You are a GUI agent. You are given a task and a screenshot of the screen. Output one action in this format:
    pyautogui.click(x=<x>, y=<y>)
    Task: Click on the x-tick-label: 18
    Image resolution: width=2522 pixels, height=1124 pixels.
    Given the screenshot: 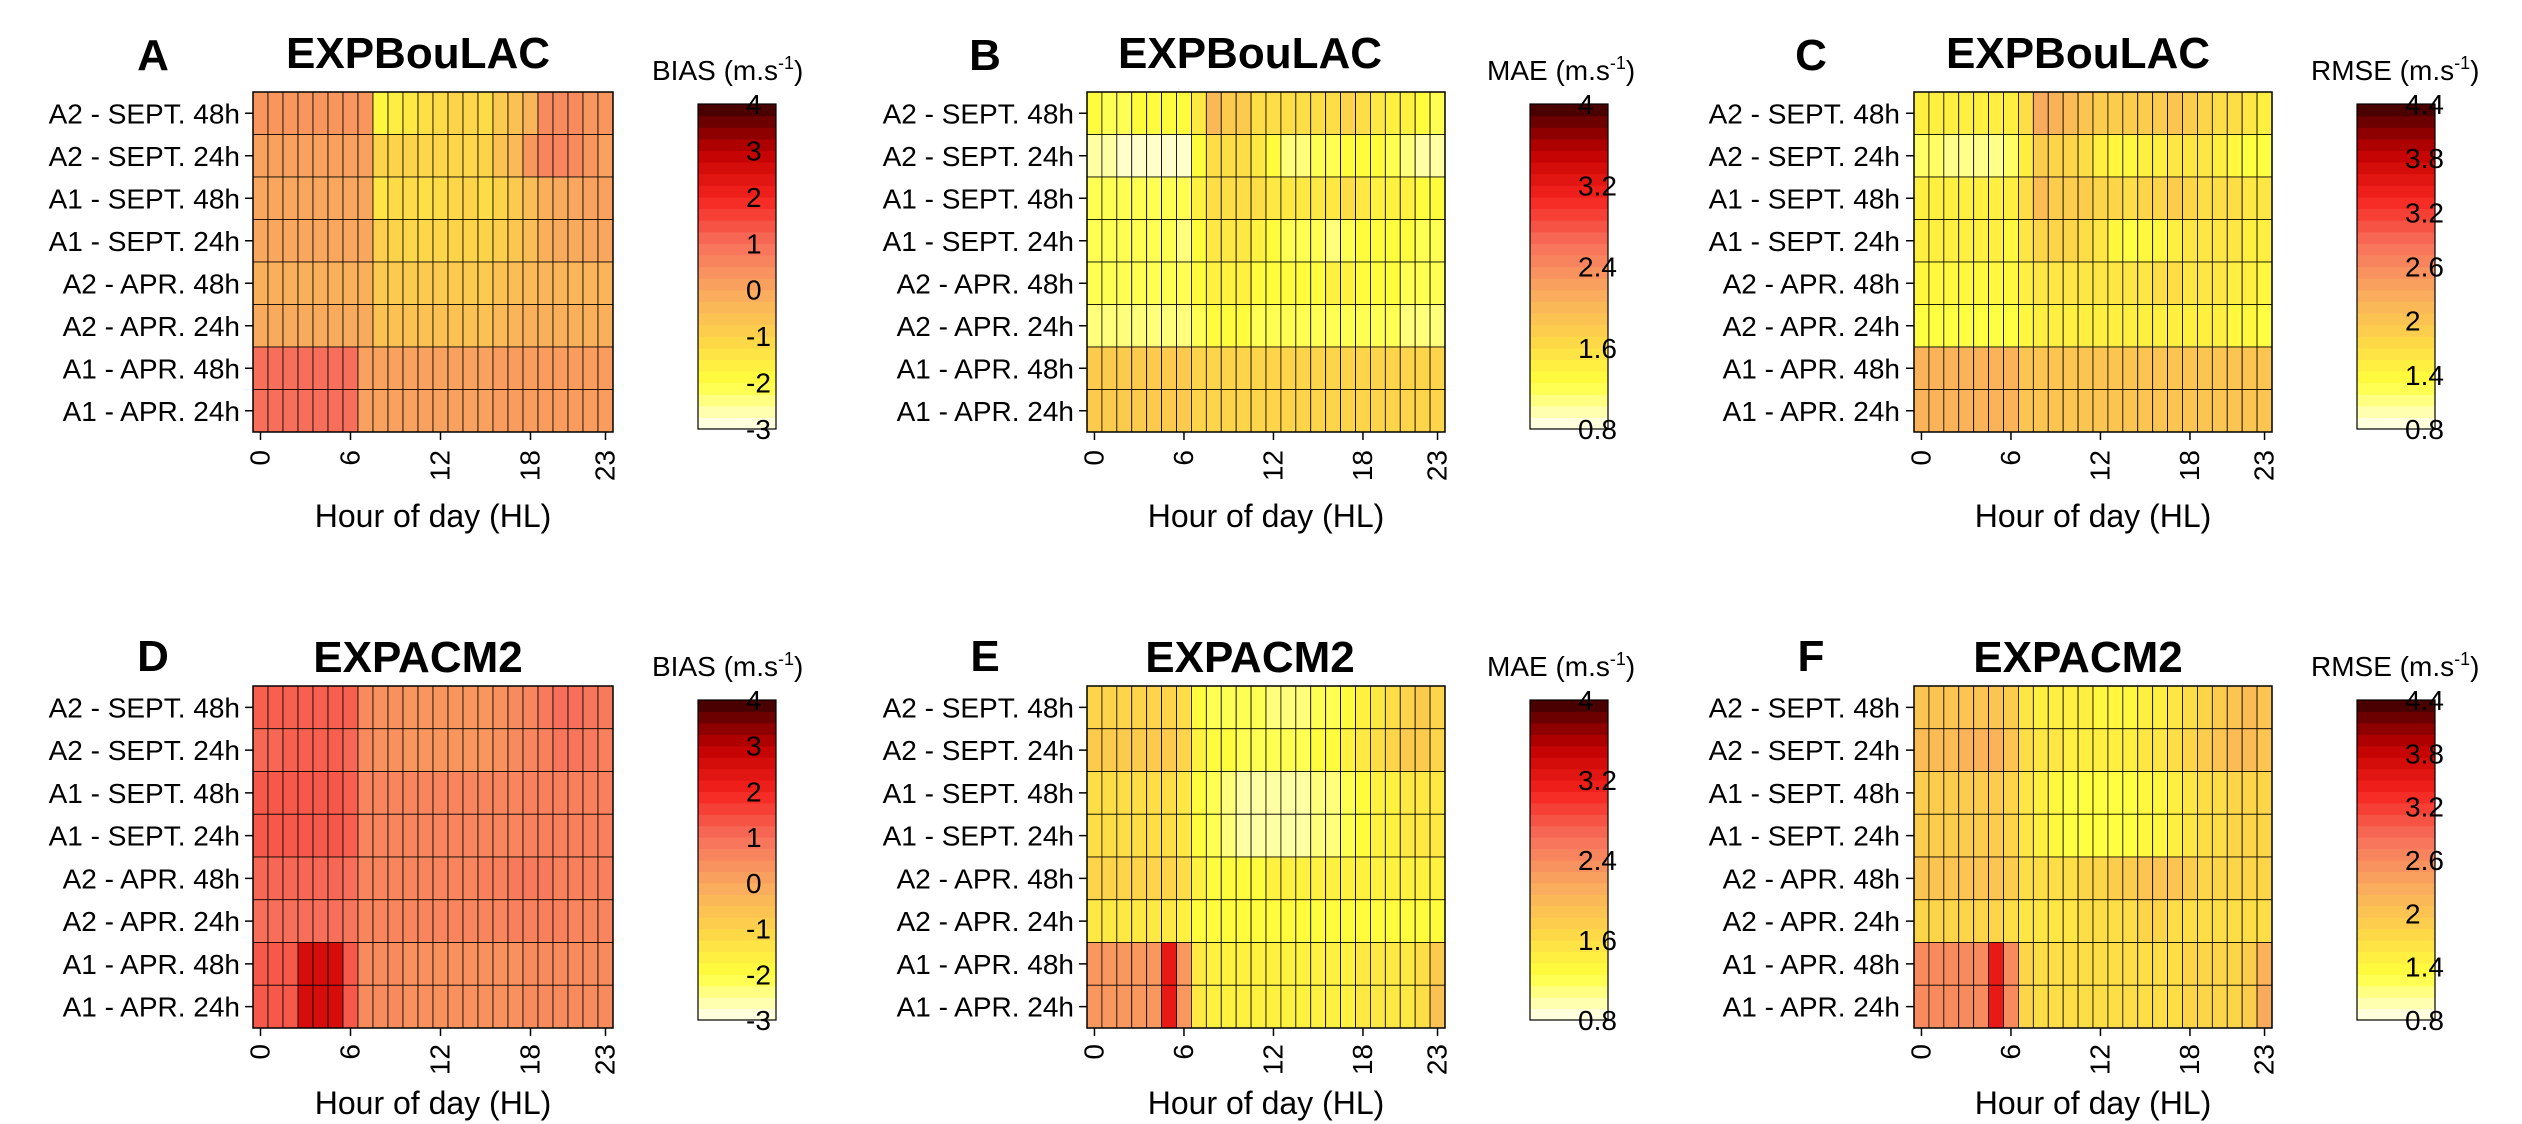 What is the action you would take?
    pyautogui.click(x=530, y=465)
    